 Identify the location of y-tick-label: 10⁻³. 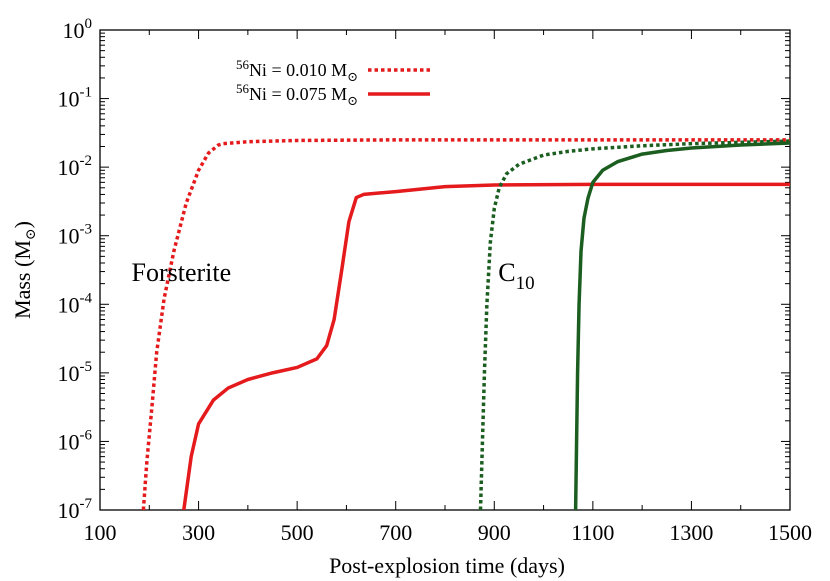
(75, 235).